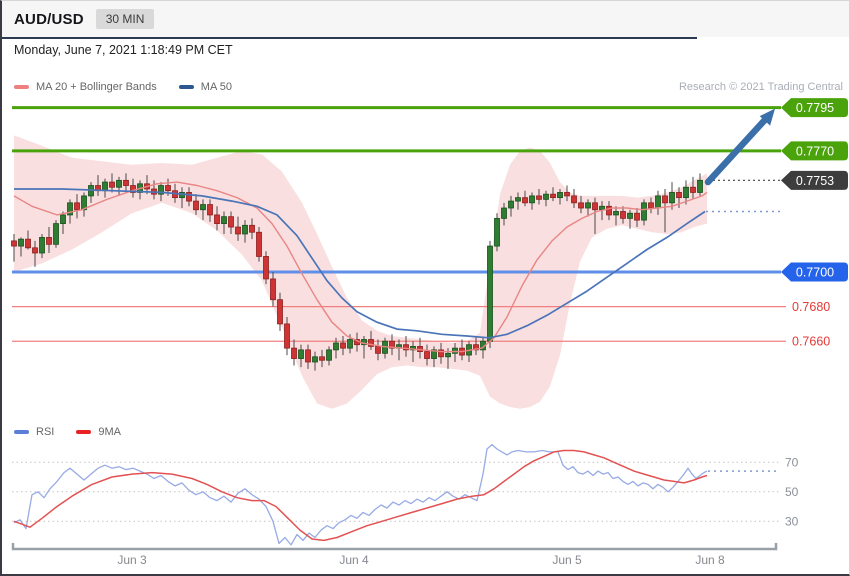 The width and height of the screenshot is (850, 576). What do you see at coordinates (792, 492) in the screenshot?
I see `rsi-tick-label-50: 50` at bounding box center [792, 492].